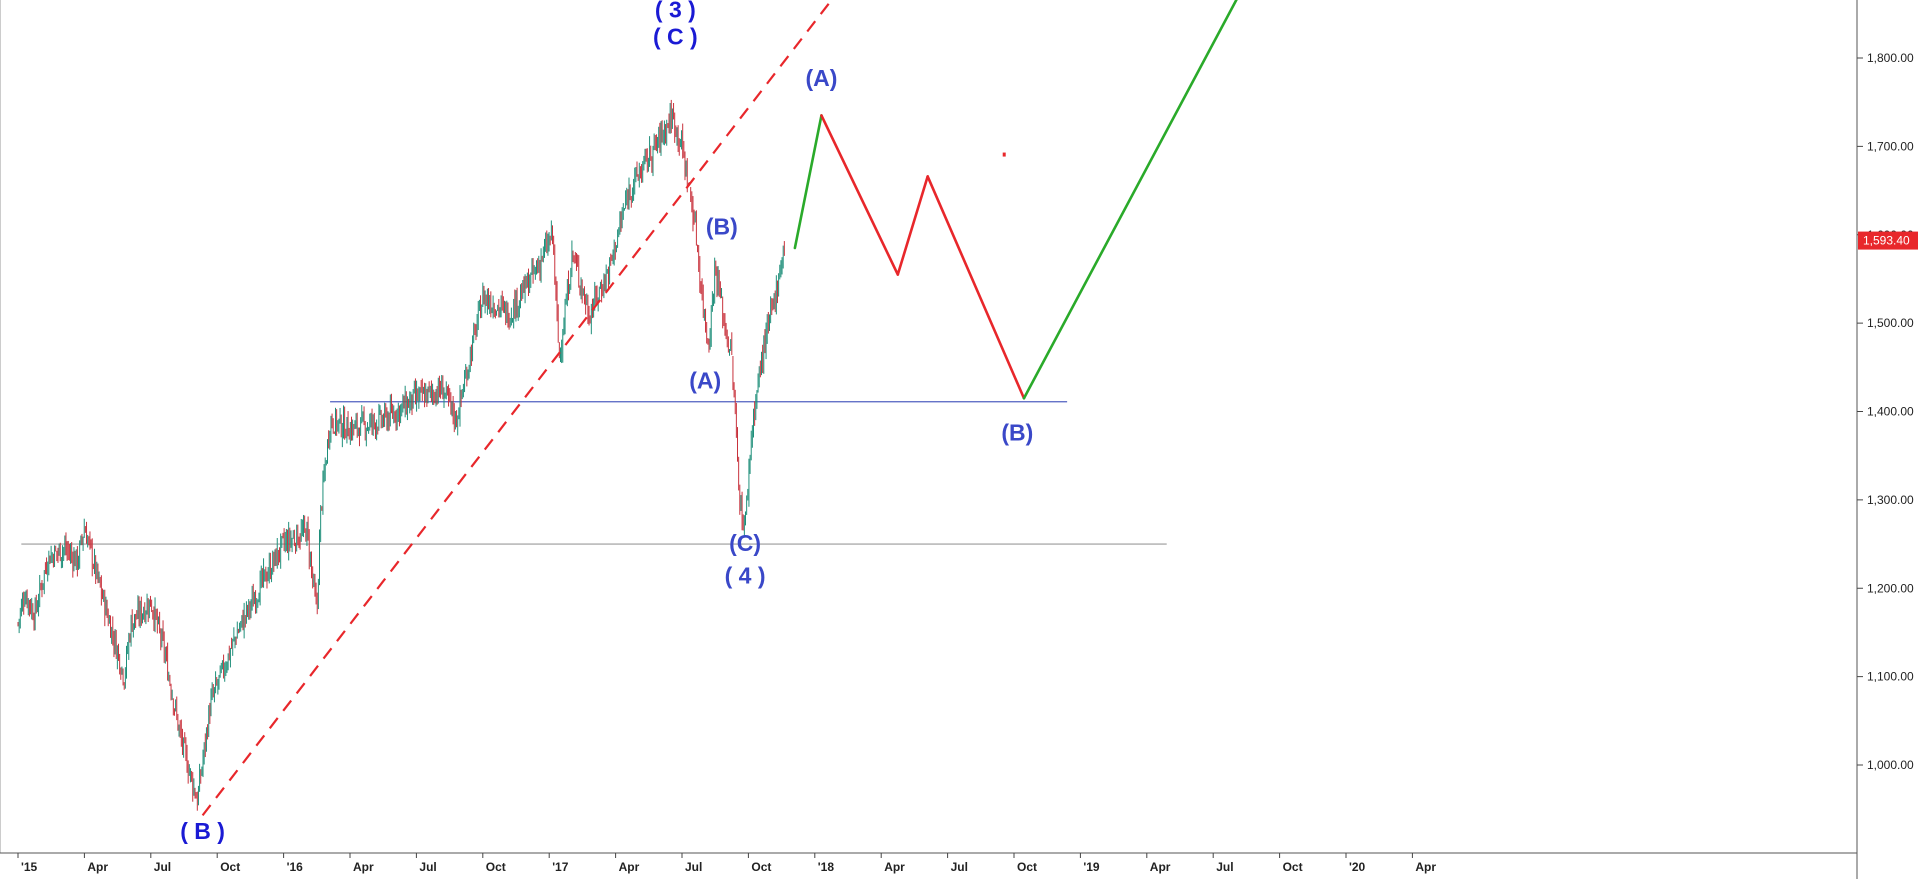 The image size is (1918, 884). What do you see at coordinates (202, 831) in the screenshot?
I see `wave-label-8: ( B )` at bounding box center [202, 831].